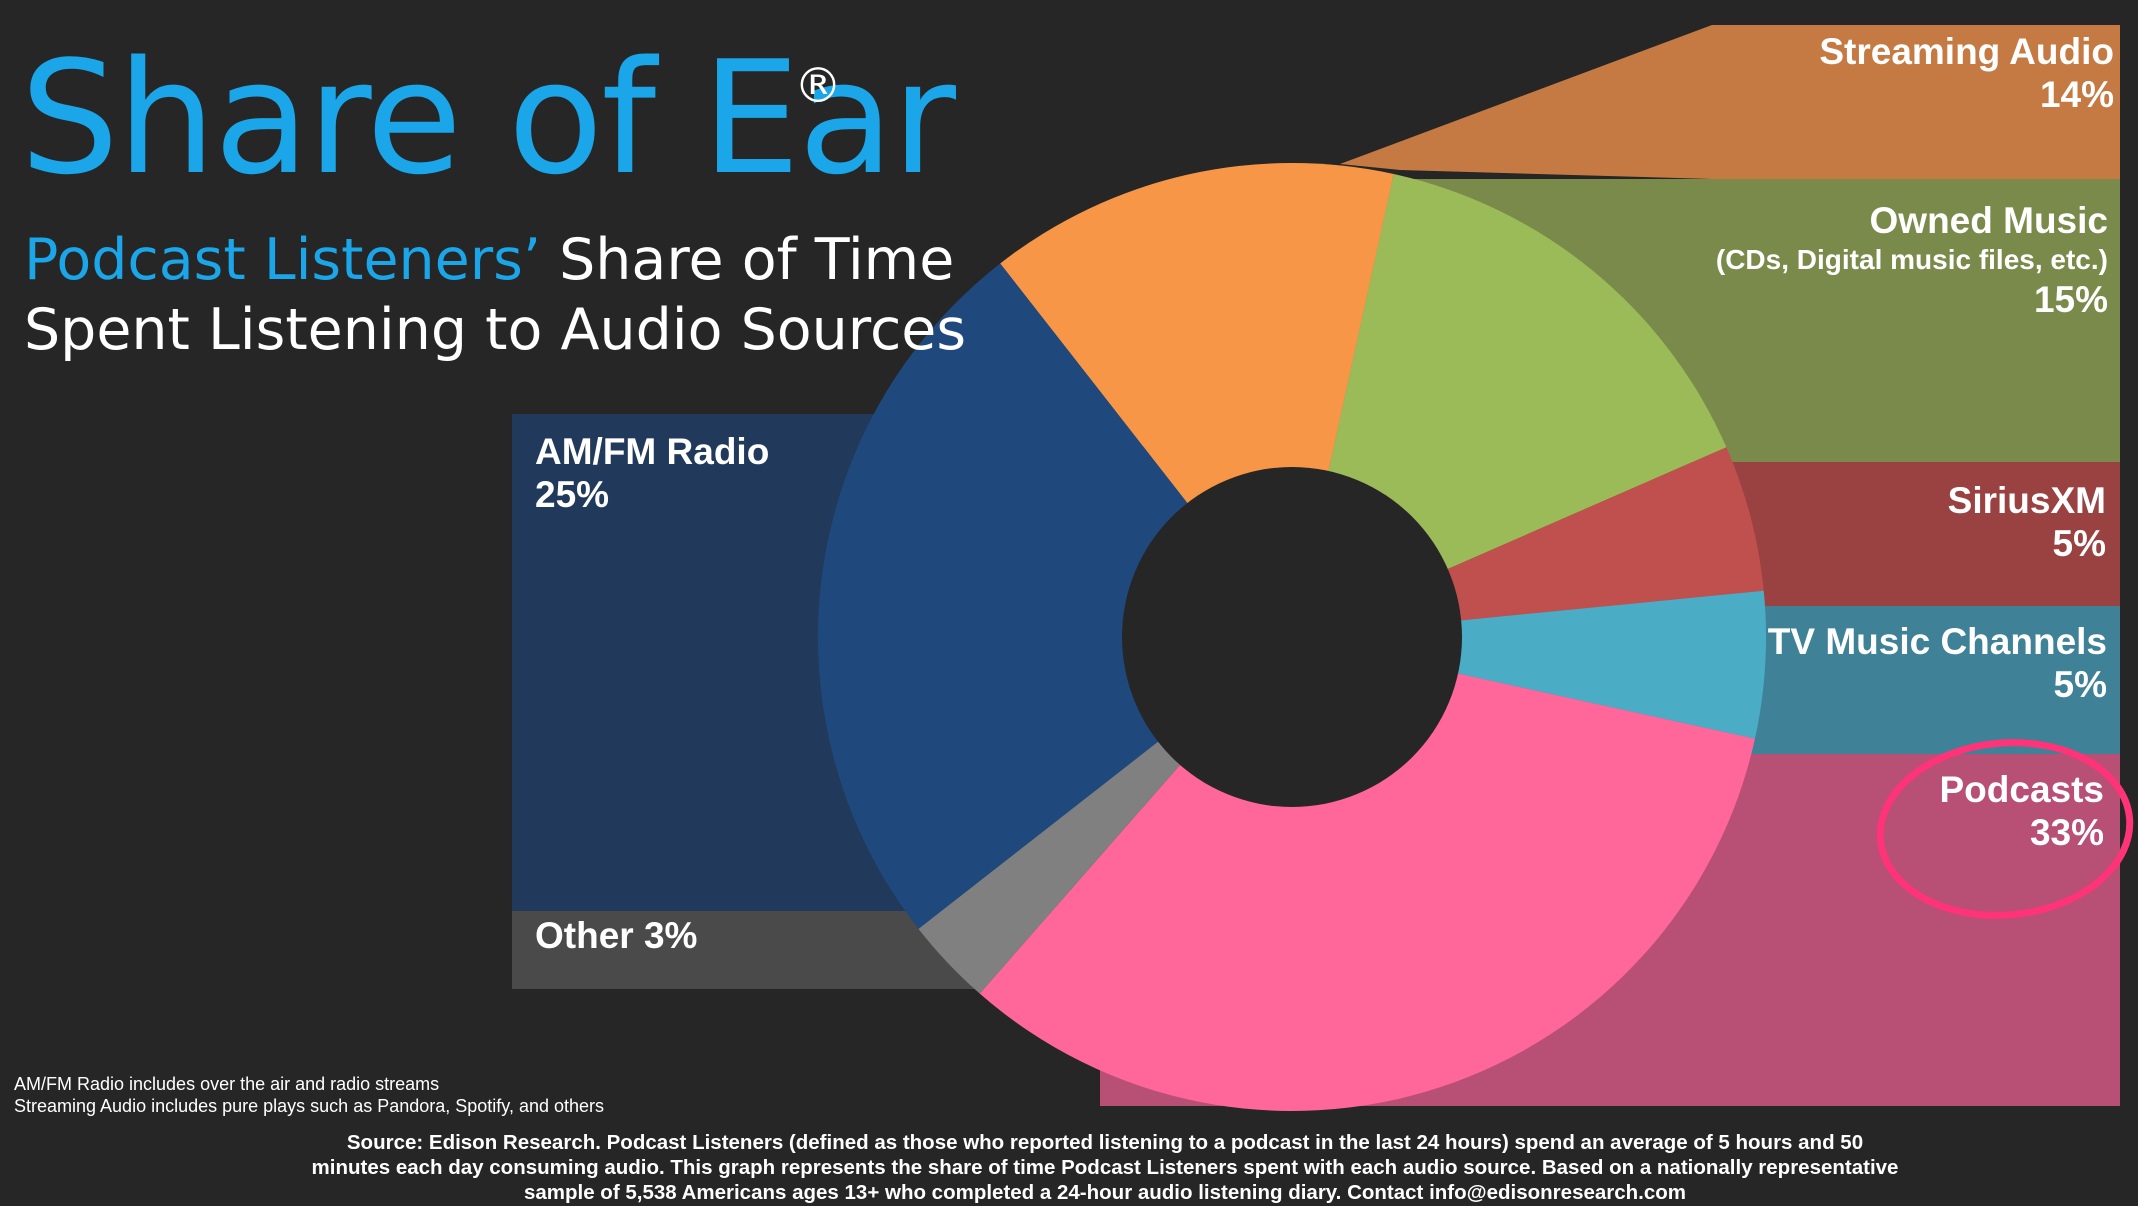 The height and width of the screenshot is (1206, 2138). I want to click on registered-mark: ®, so click(818, 86).